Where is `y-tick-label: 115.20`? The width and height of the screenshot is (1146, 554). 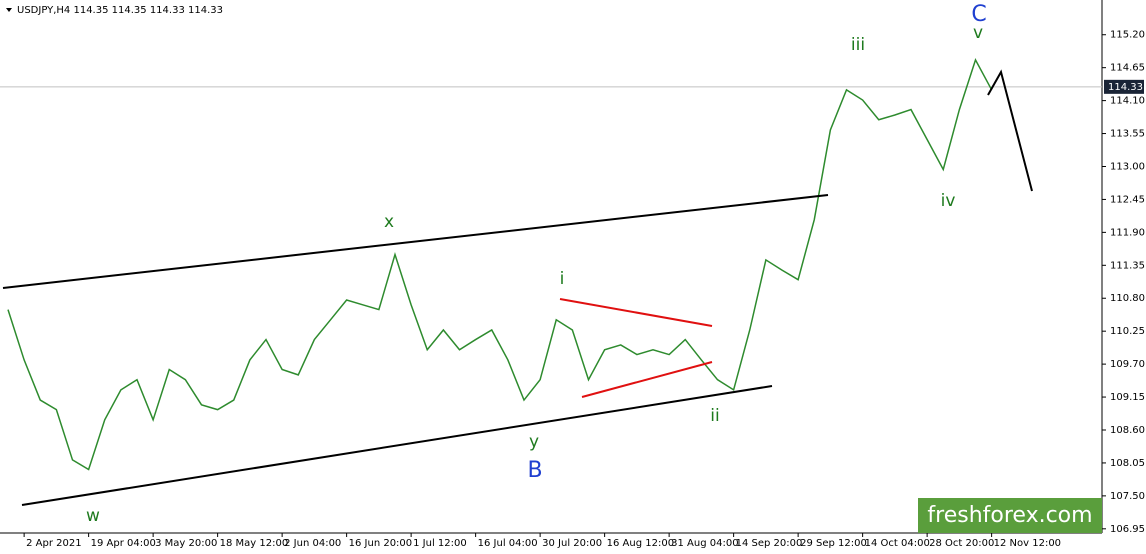 y-tick-label: 115.20 is located at coordinates (1127, 35).